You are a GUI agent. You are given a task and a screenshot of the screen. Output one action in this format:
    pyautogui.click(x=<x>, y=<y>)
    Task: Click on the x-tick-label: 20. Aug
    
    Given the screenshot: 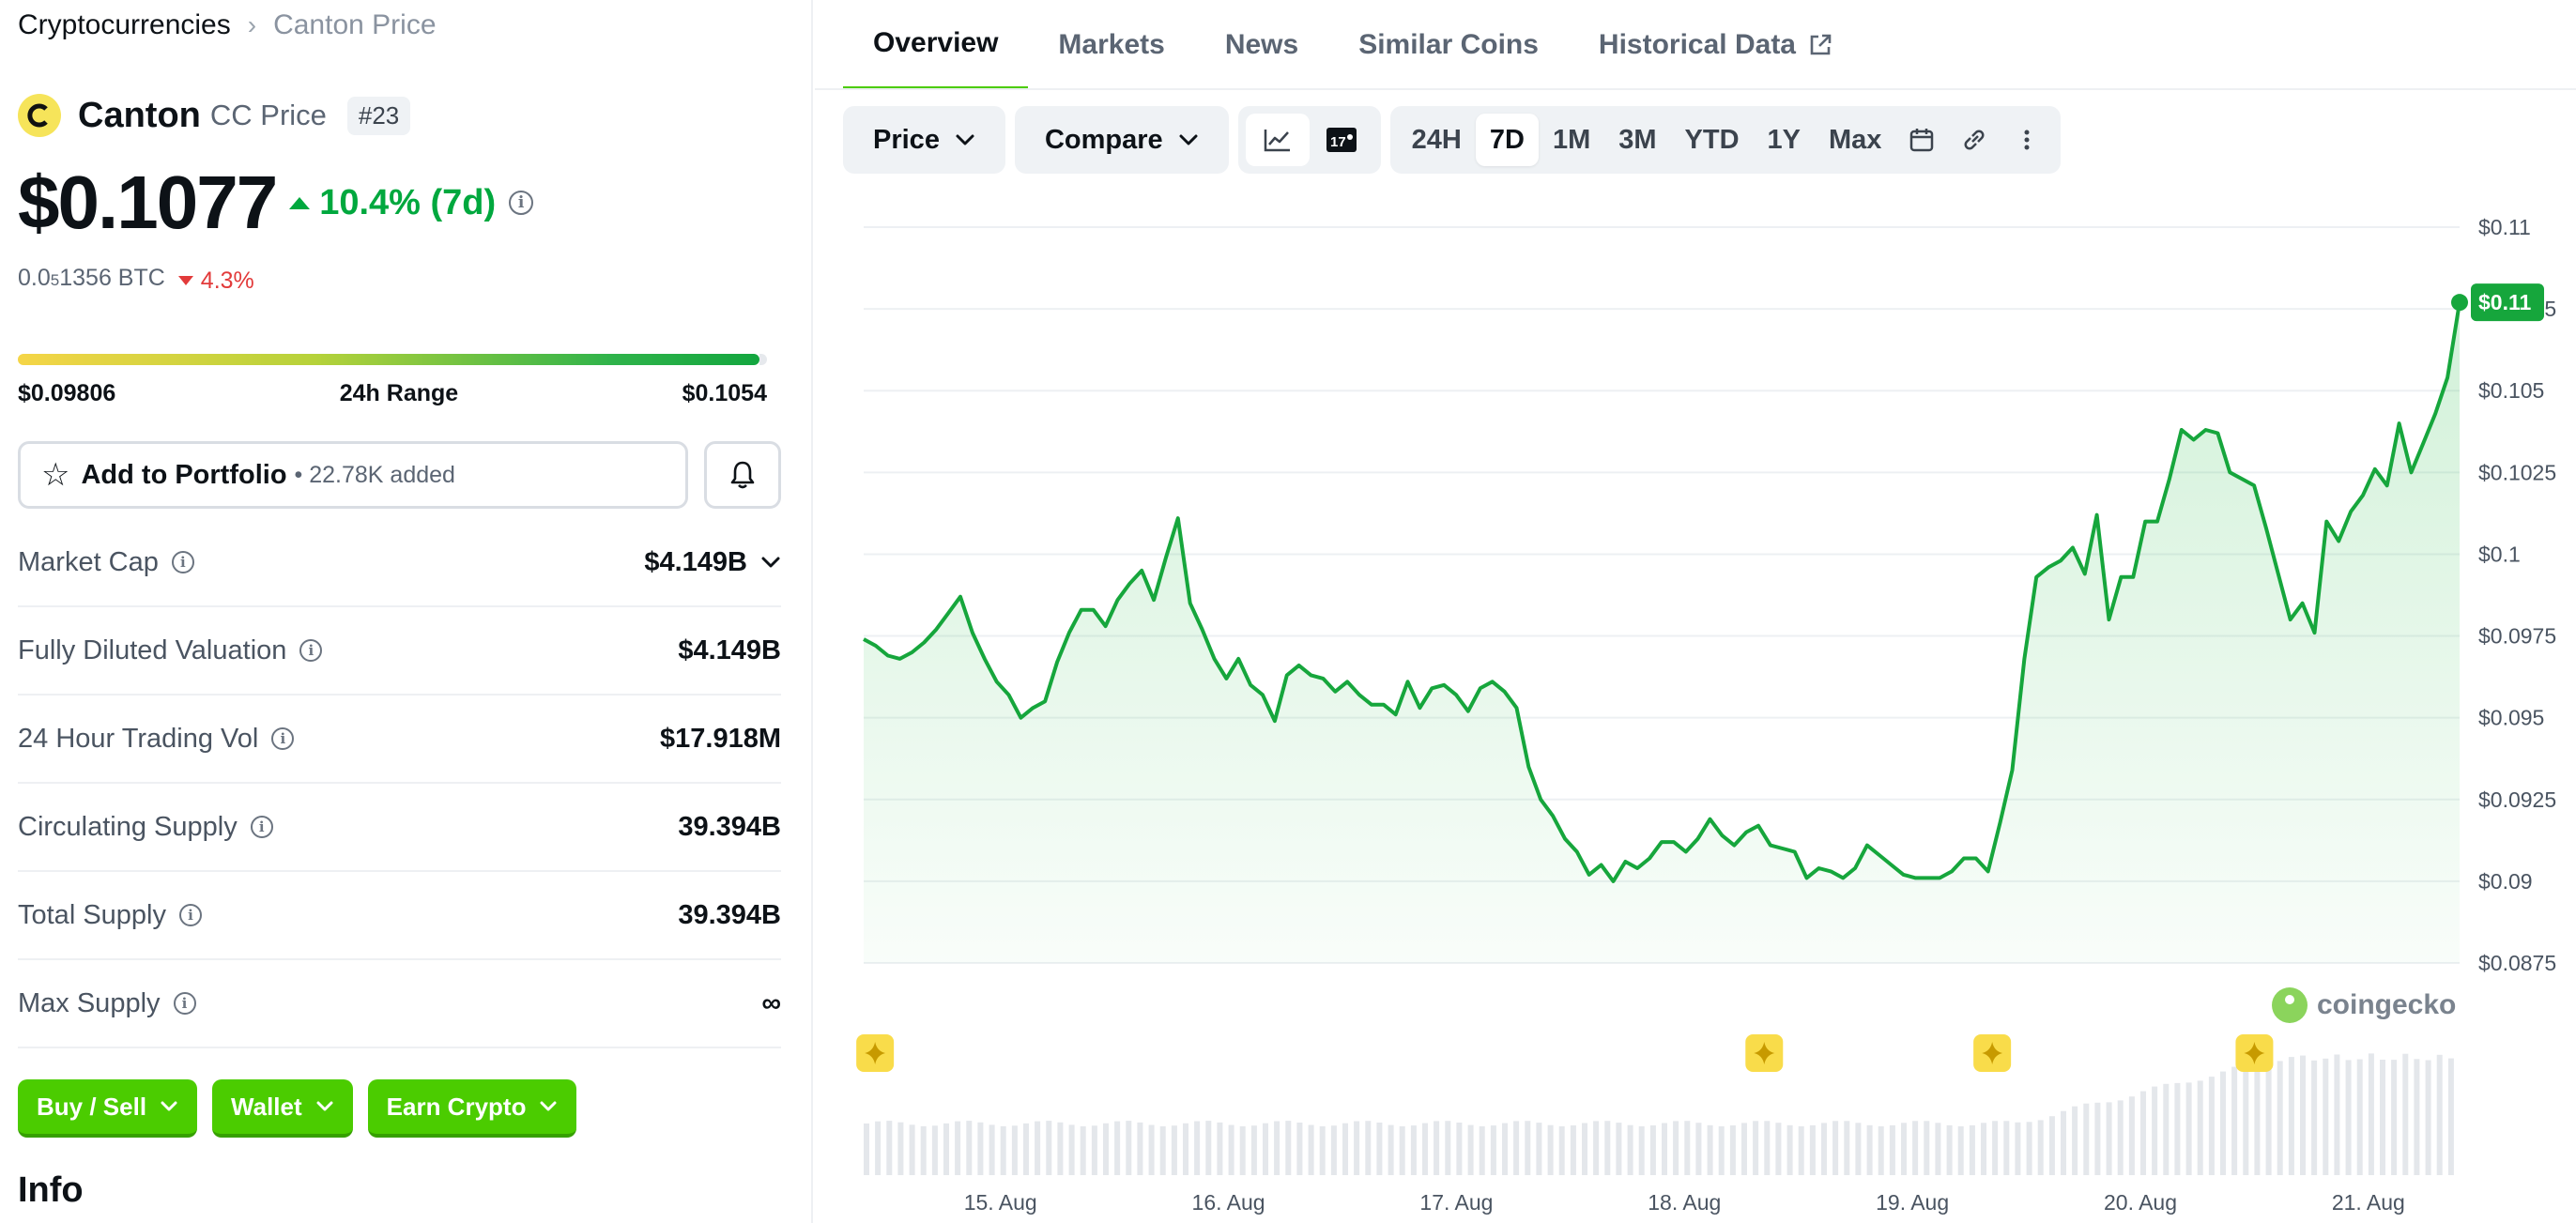 What is the action you would take?
    pyautogui.click(x=2140, y=1203)
    